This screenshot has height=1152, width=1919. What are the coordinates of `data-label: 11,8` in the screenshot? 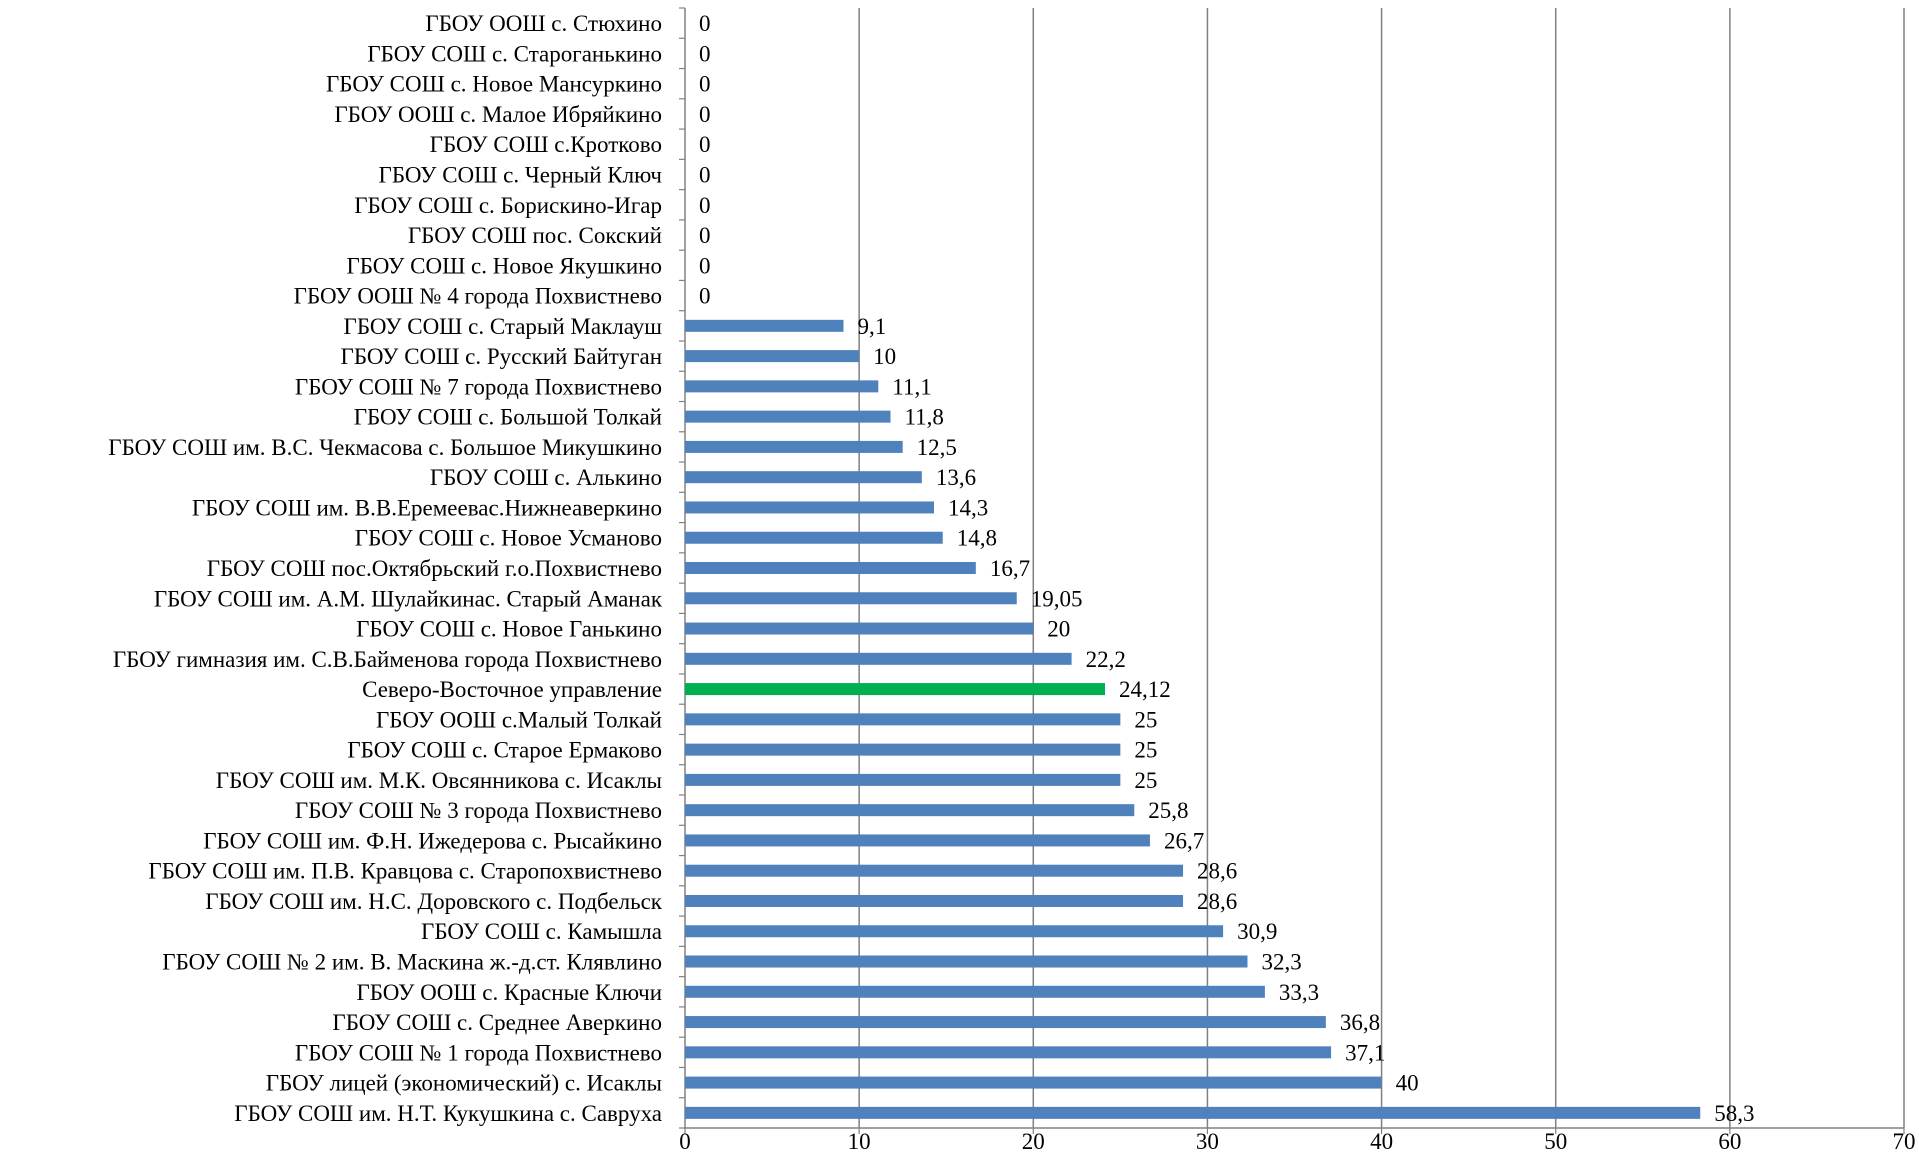 It's located at (923, 417).